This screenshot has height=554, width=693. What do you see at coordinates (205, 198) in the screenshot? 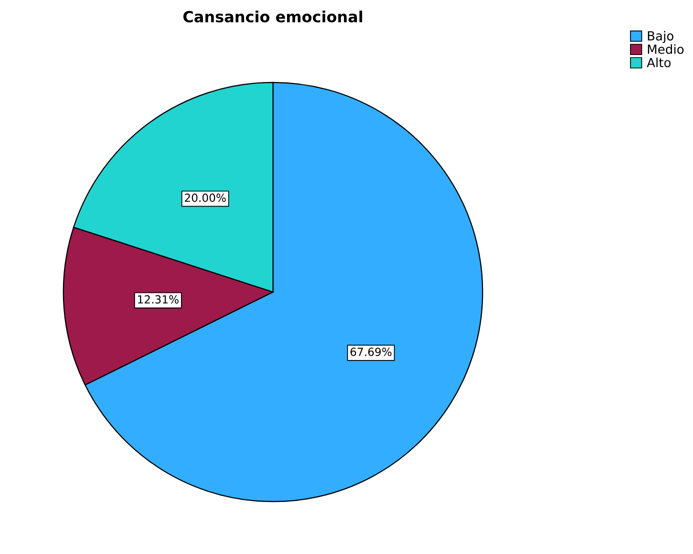
I see `data-label: 20.00%` at bounding box center [205, 198].